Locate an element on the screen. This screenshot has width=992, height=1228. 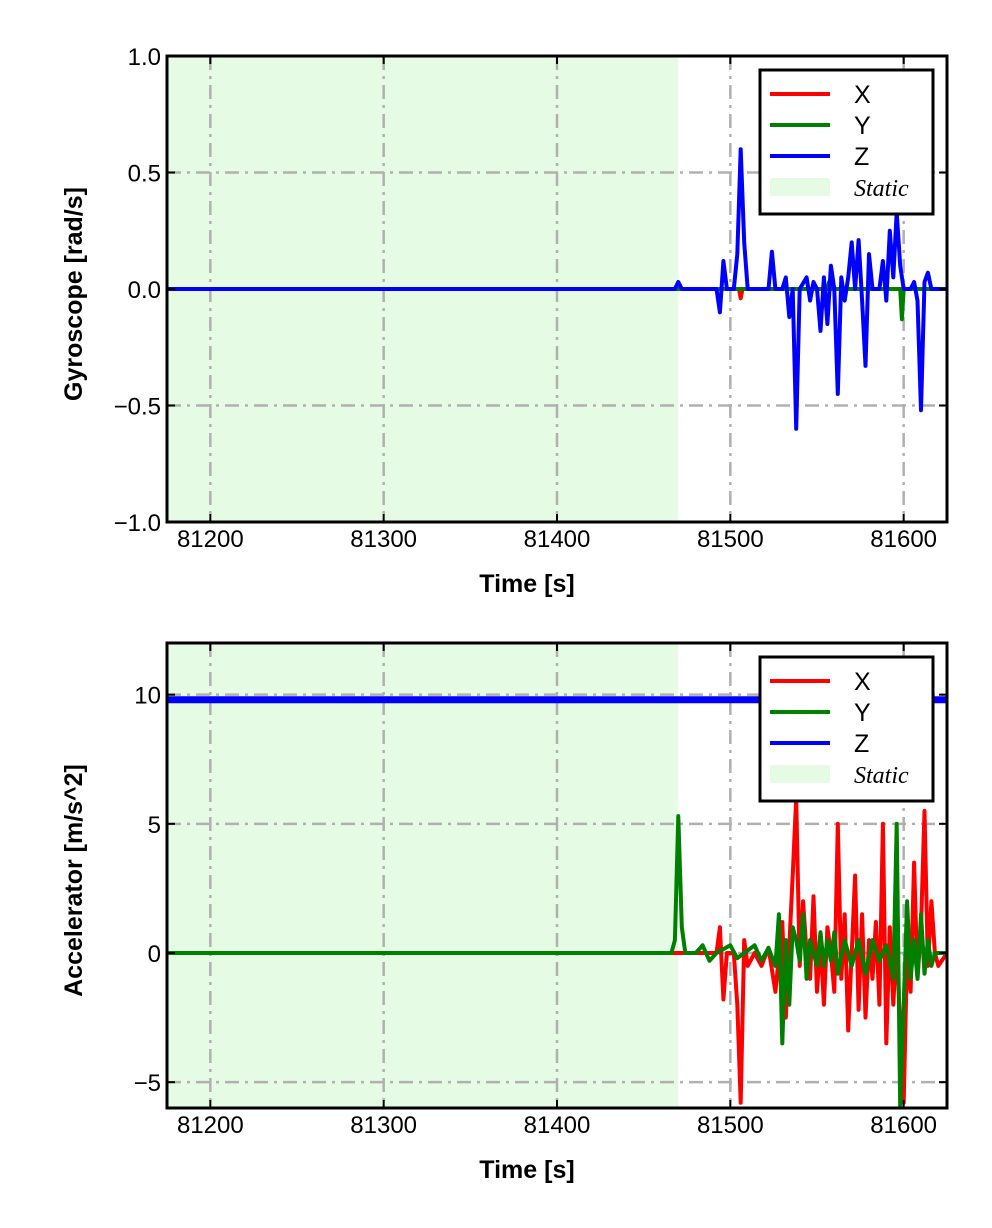
y-tick-label: −1.0 is located at coordinates (137, 523).